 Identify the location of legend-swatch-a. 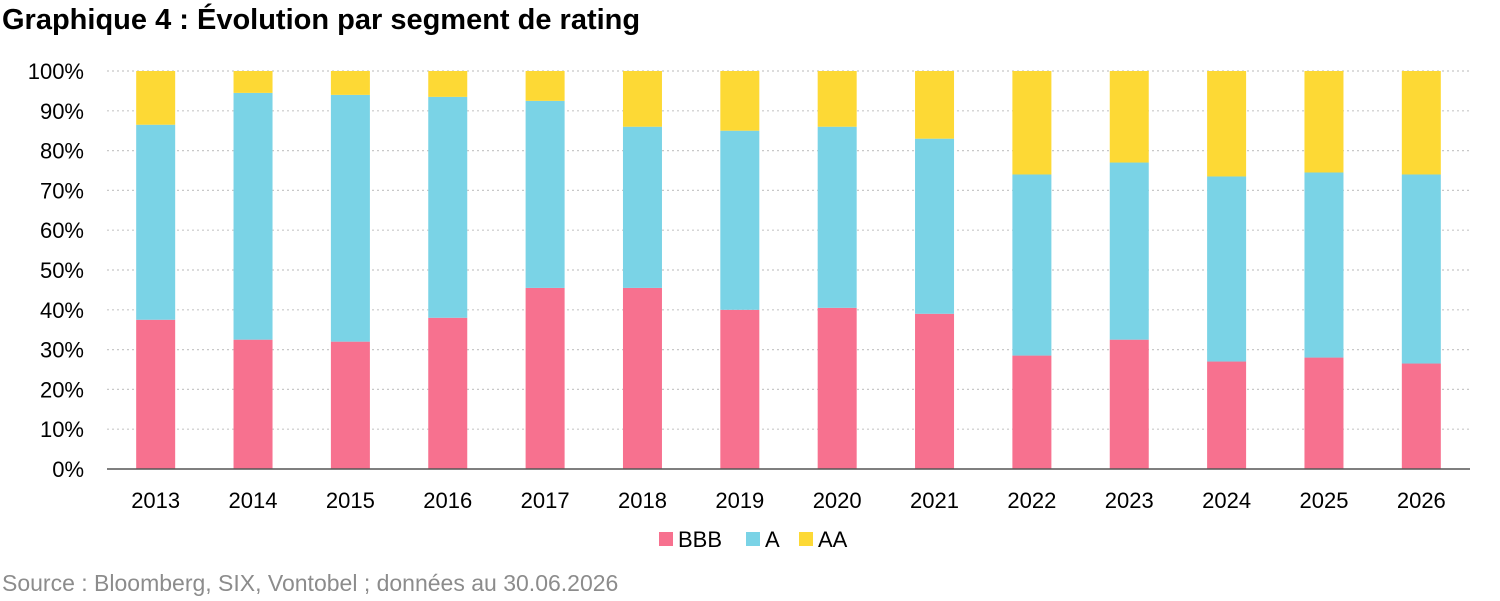
(753, 539).